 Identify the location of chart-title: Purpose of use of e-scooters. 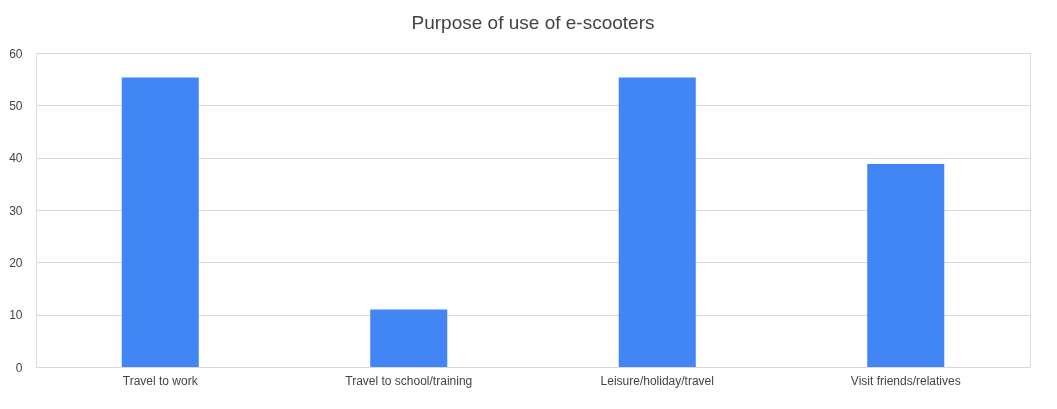
(533, 22).